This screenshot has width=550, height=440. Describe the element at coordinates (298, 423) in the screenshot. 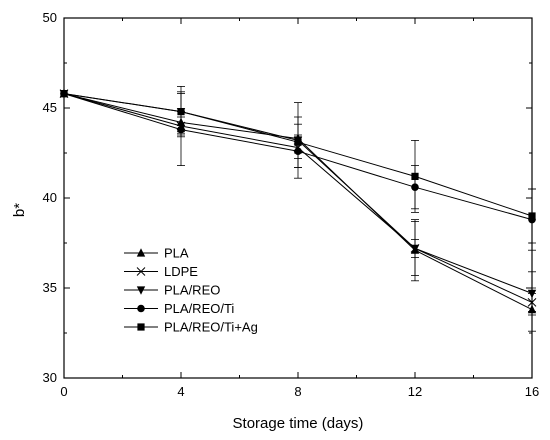

I see `x-axis-label: Storage time (days)` at that location.